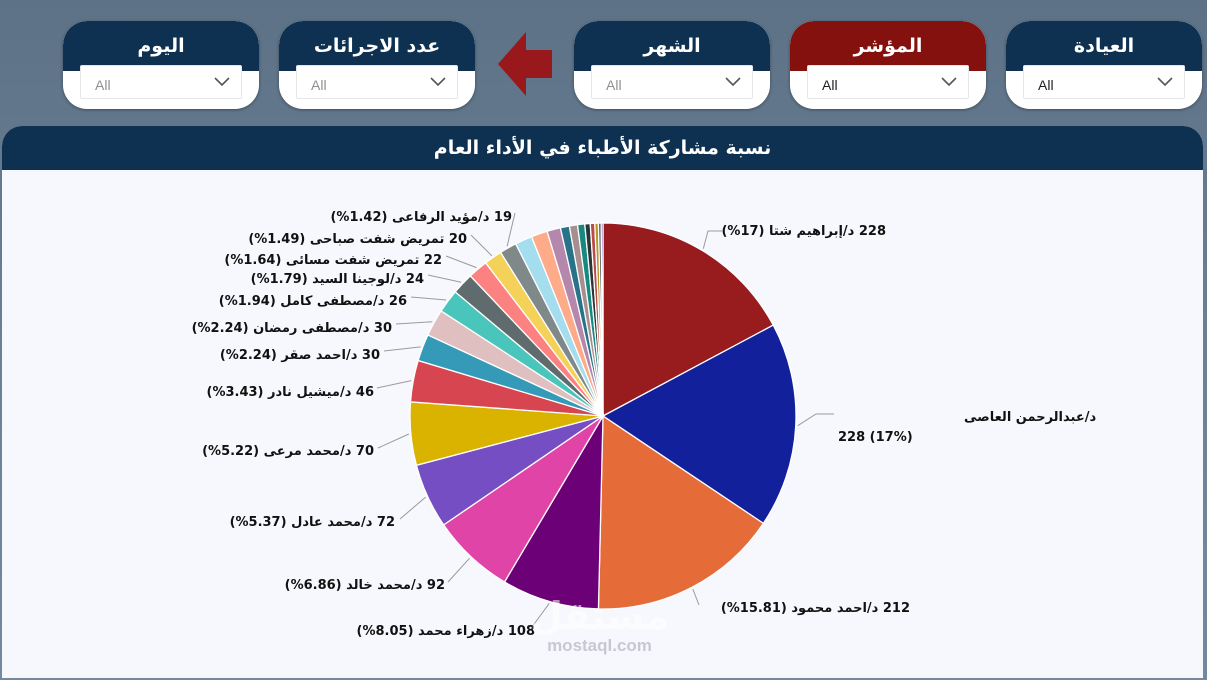 The width and height of the screenshot is (1207, 680). Describe the element at coordinates (365, 585) in the screenshot. I see `slice-label-5: 92 د/محمد خالد (6.86%)` at that location.